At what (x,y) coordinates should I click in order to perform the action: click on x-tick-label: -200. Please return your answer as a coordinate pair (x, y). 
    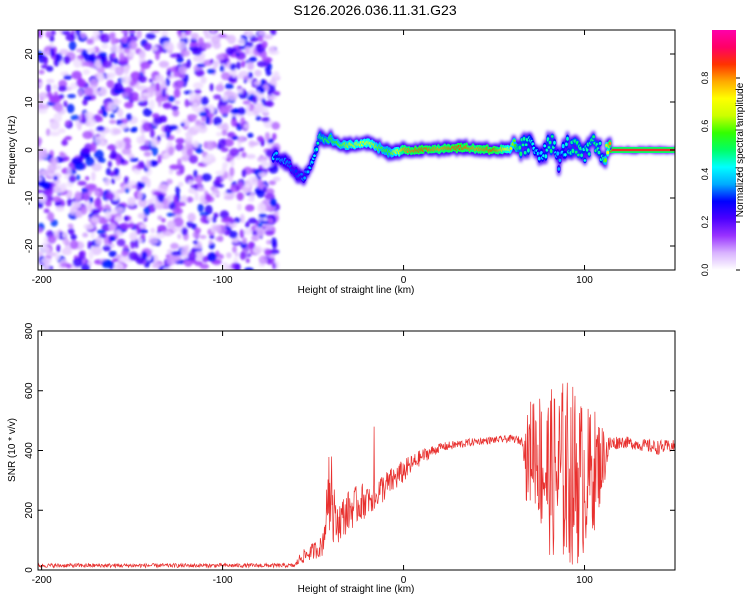
    Looking at the image, I should click on (42, 580).